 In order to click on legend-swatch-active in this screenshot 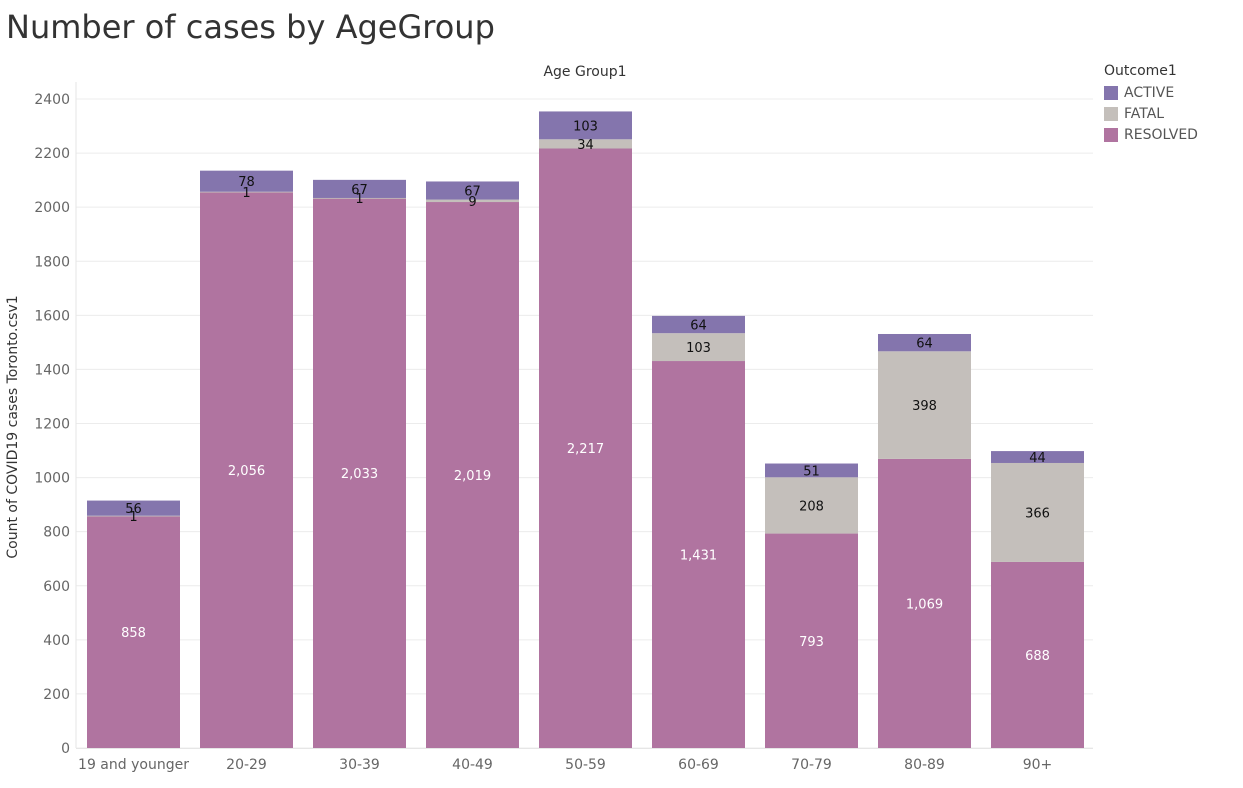, I will do `click(1111, 92)`.